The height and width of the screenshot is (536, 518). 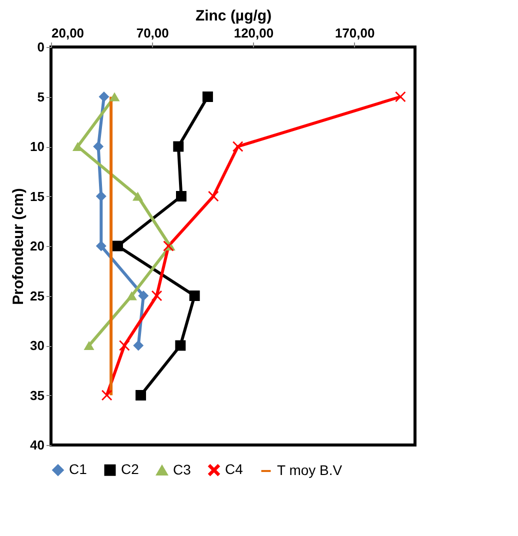 What do you see at coordinates (37, 395) in the screenshot?
I see `y-tick-label: 35` at bounding box center [37, 395].